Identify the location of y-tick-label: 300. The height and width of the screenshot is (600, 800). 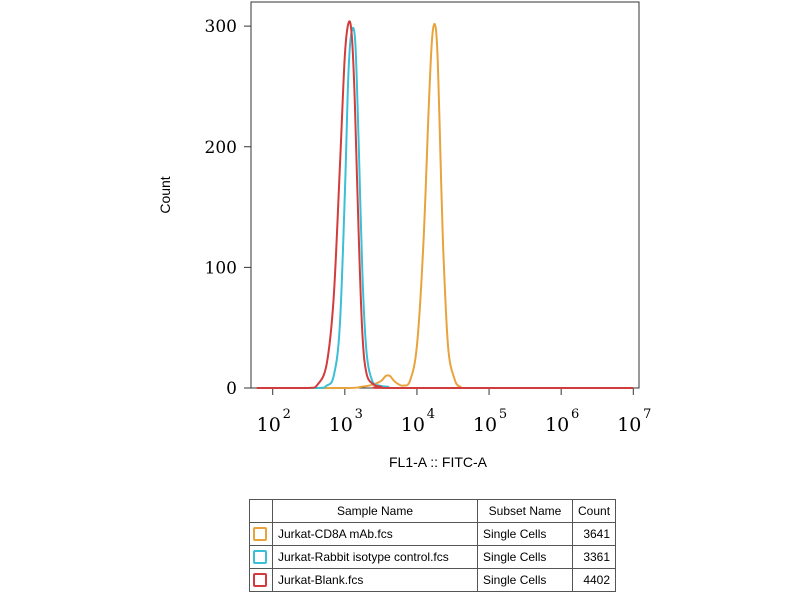
(221, 27).